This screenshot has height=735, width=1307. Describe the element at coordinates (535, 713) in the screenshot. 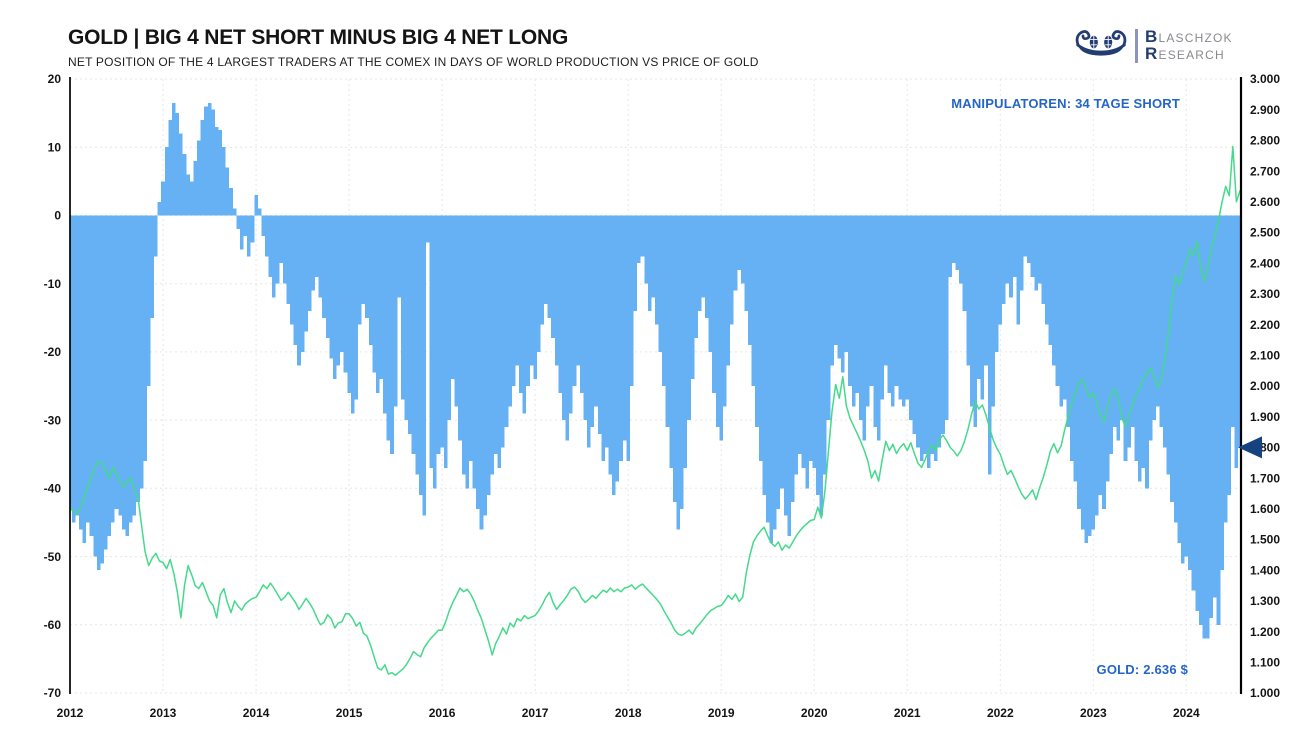

I see `svg-text: 2017` at that location.